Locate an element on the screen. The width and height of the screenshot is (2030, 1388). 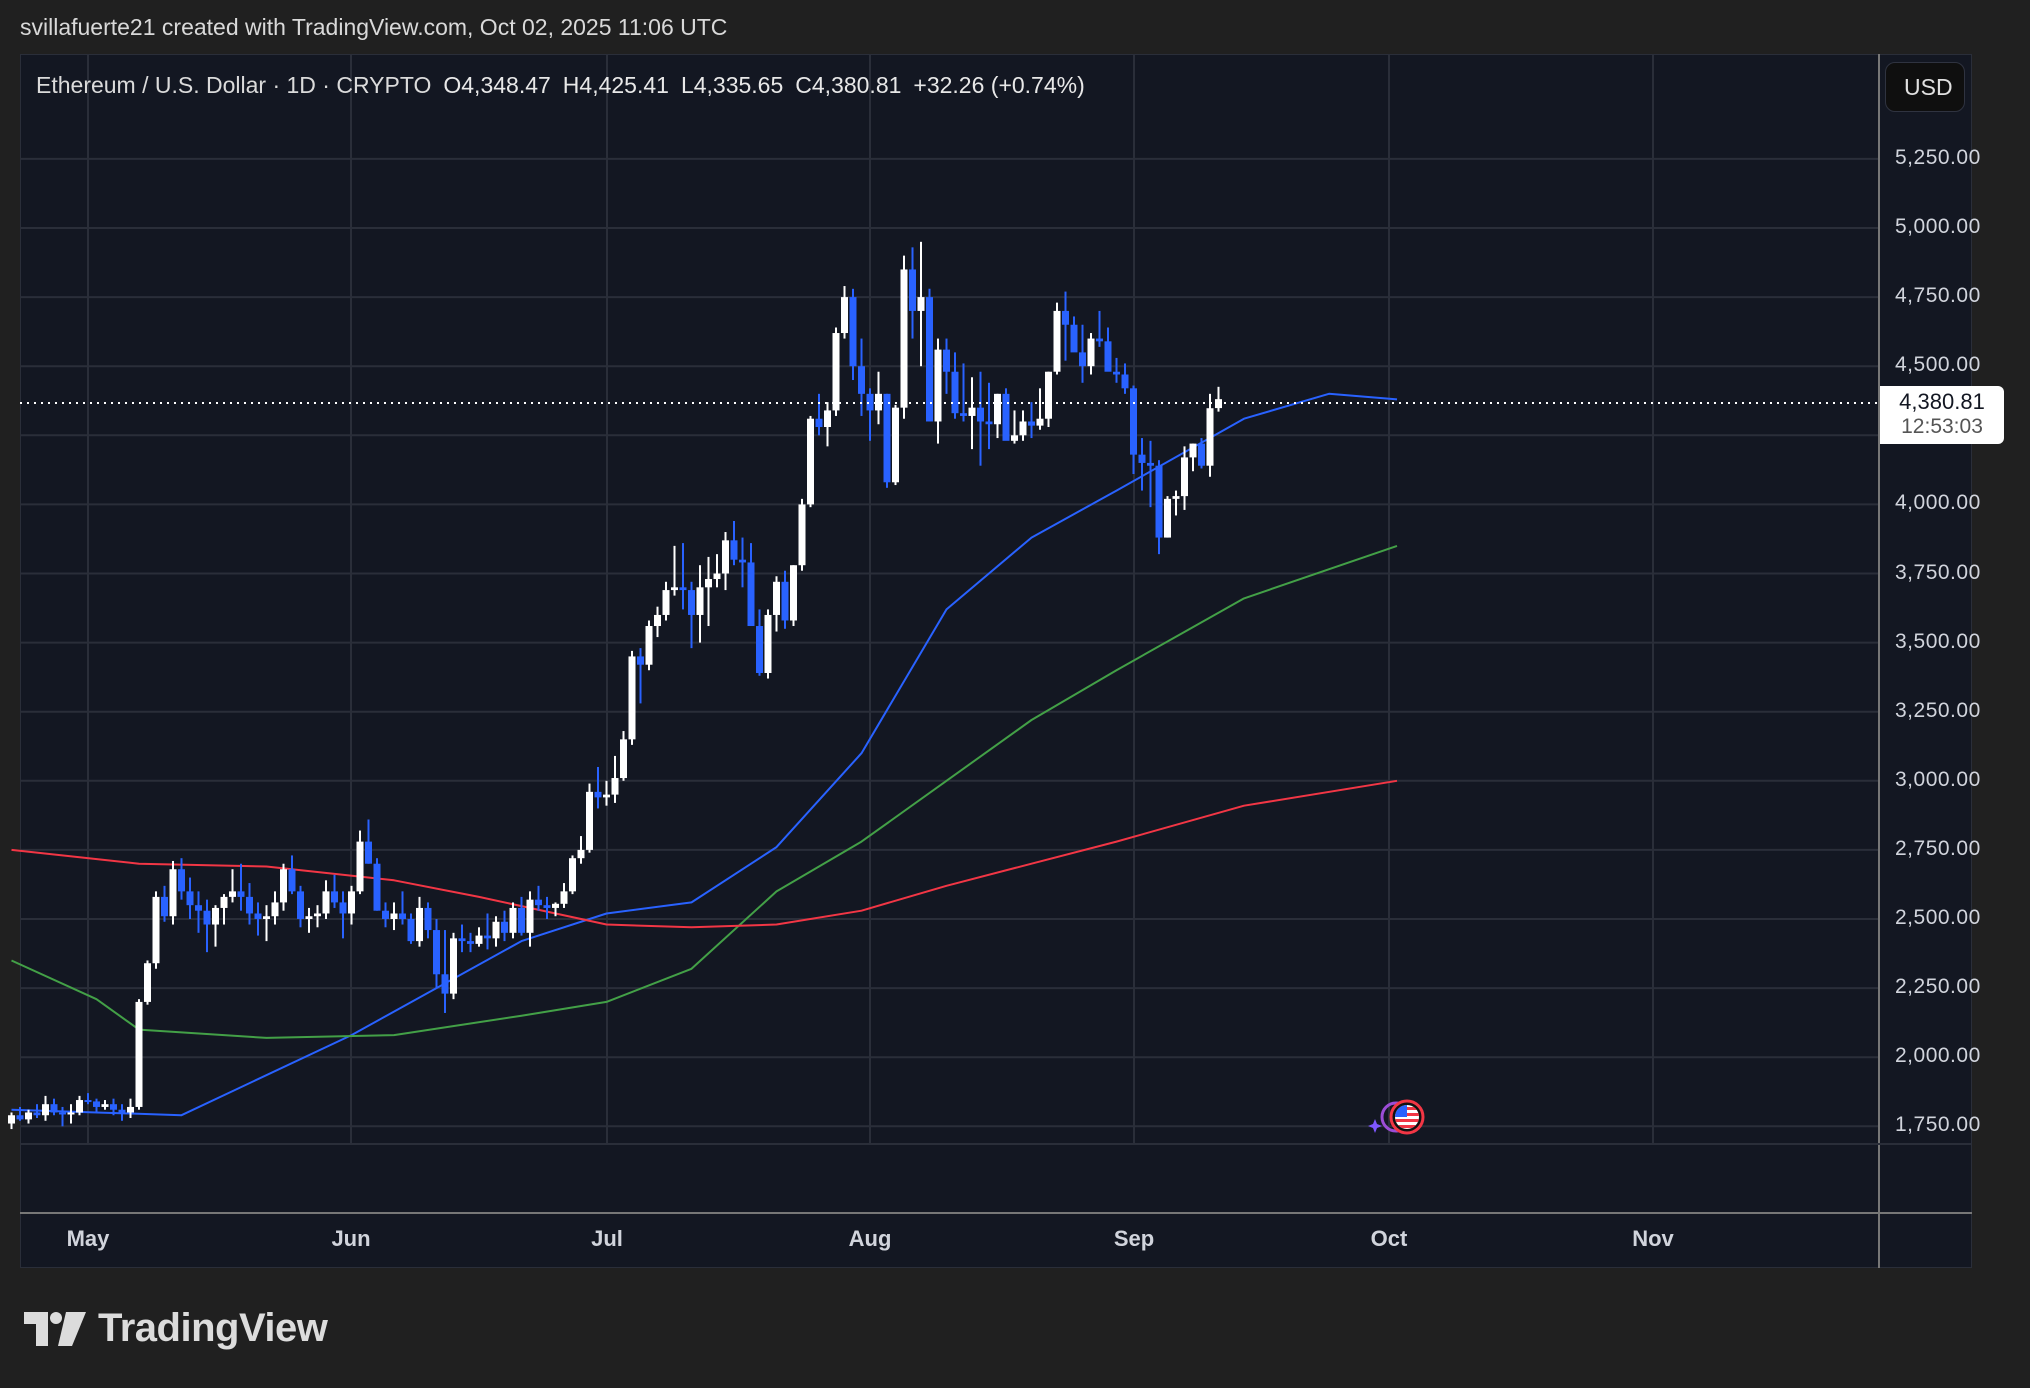
price-axis-label: 5,000.00 is located at coordinates (1938, 226).